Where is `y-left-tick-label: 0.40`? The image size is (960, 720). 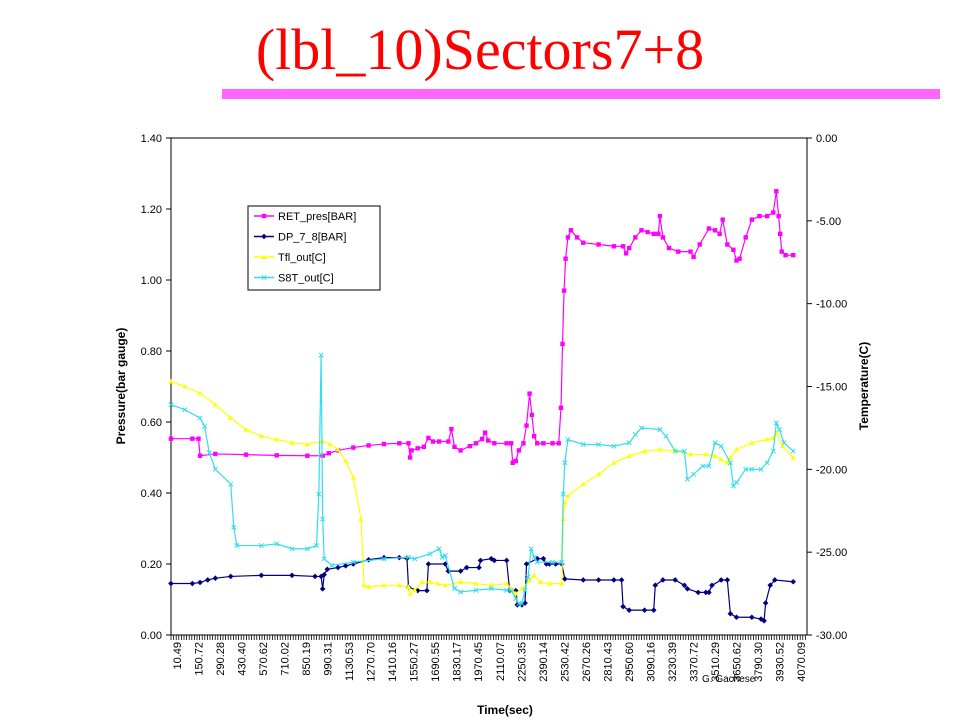 y-left-tick-label: 0.40 is located at coordinates (151, 494).